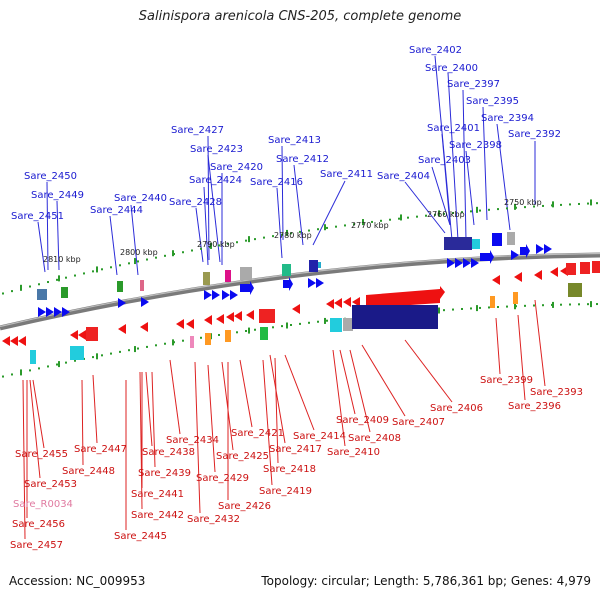 This screenshot has height=600, width=600. I want to click on gene-label: Sare_2439, so click(164, 473).